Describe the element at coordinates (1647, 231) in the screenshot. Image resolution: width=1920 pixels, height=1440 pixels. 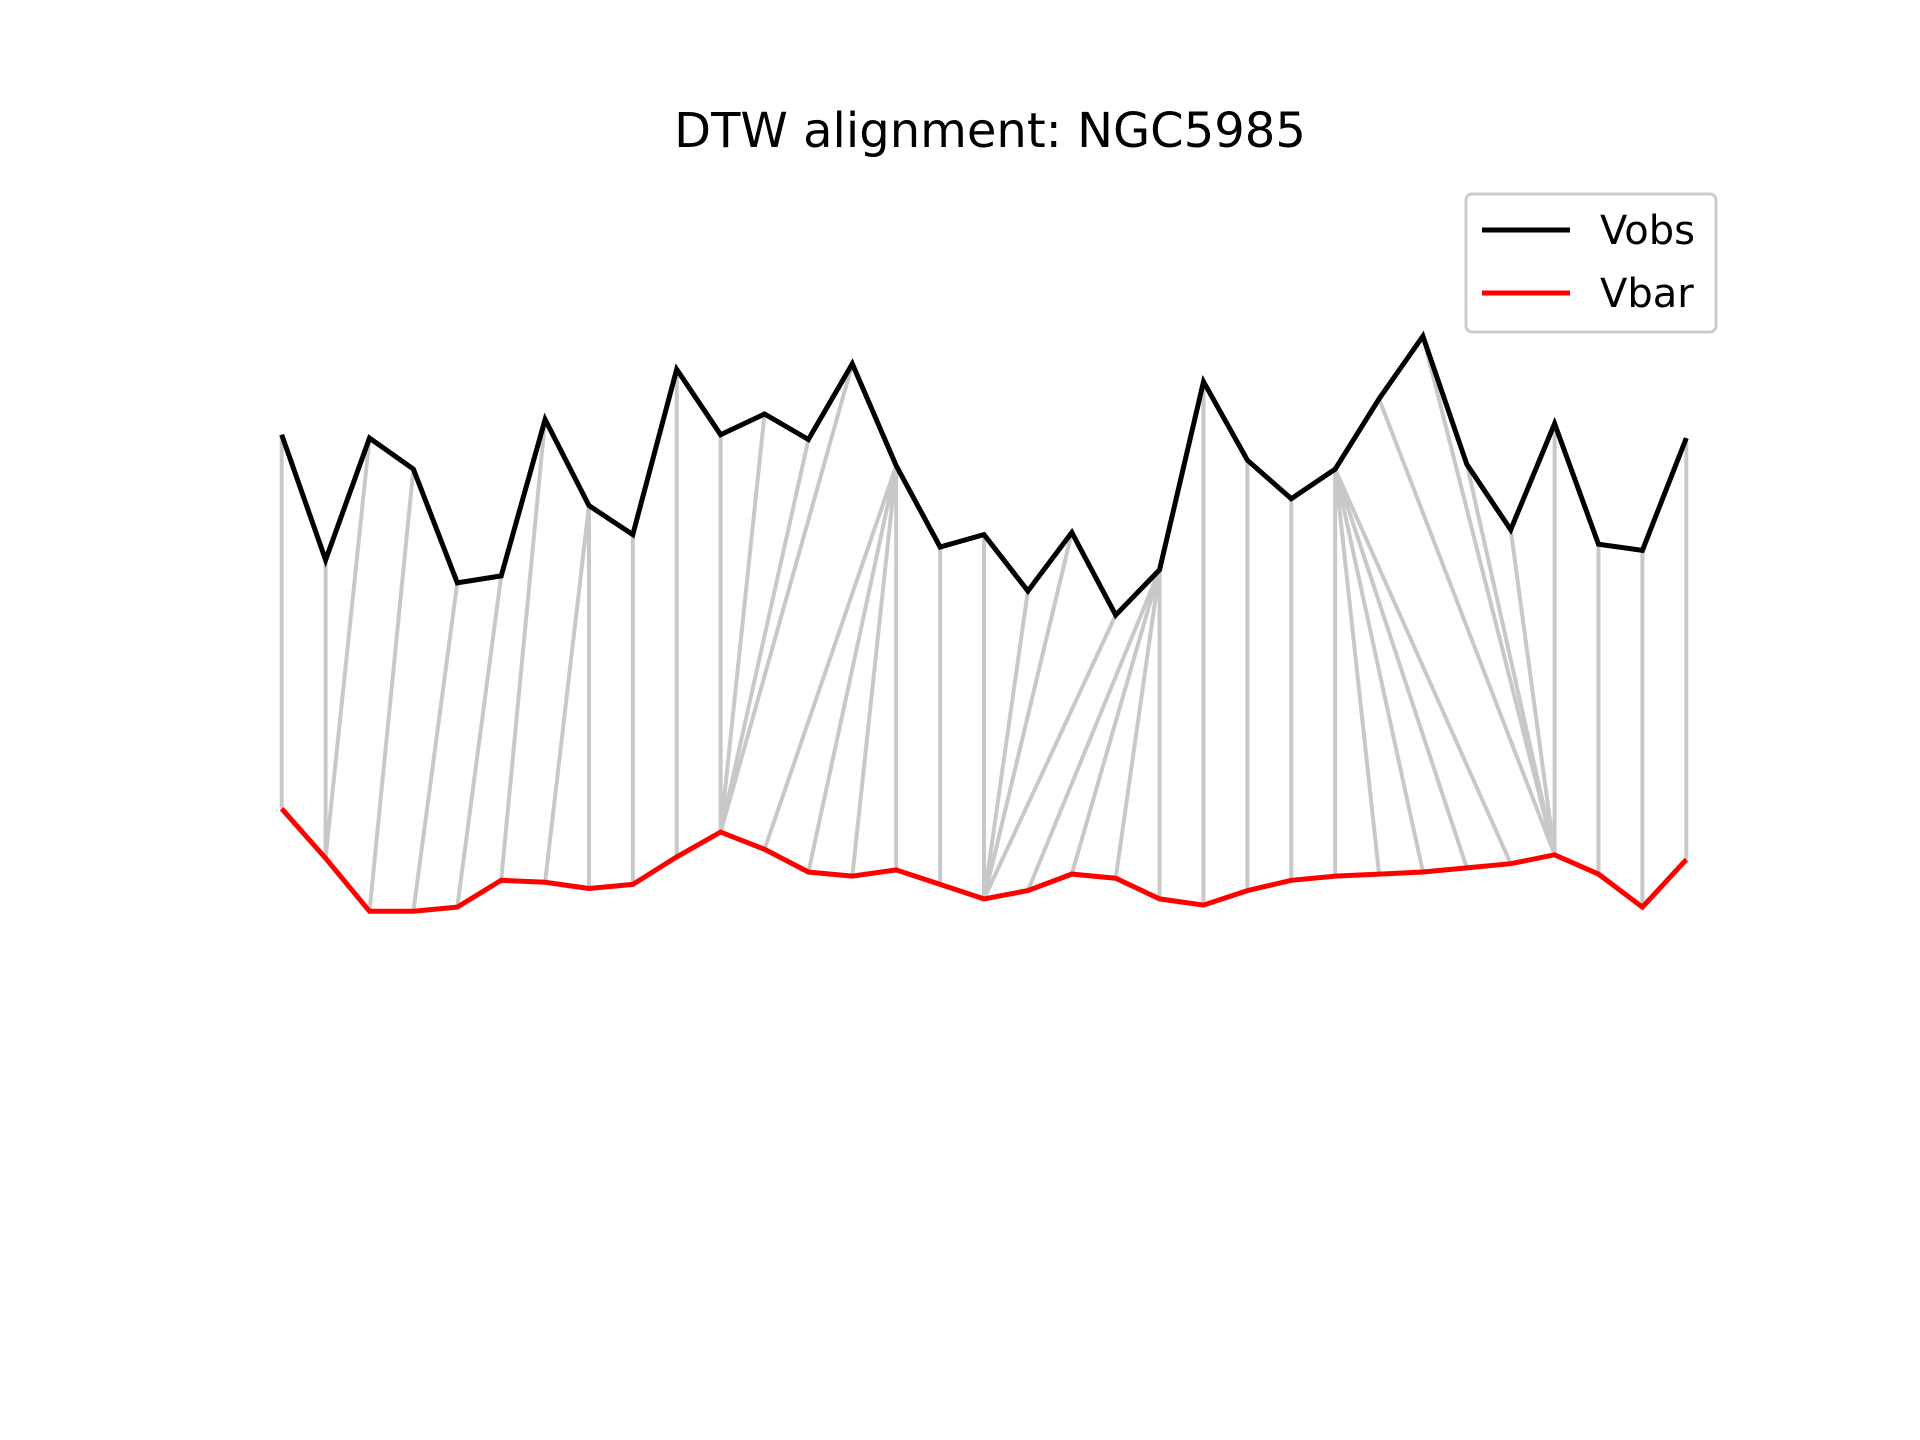
I see `legend-label-vobs: Vobs` at that location.